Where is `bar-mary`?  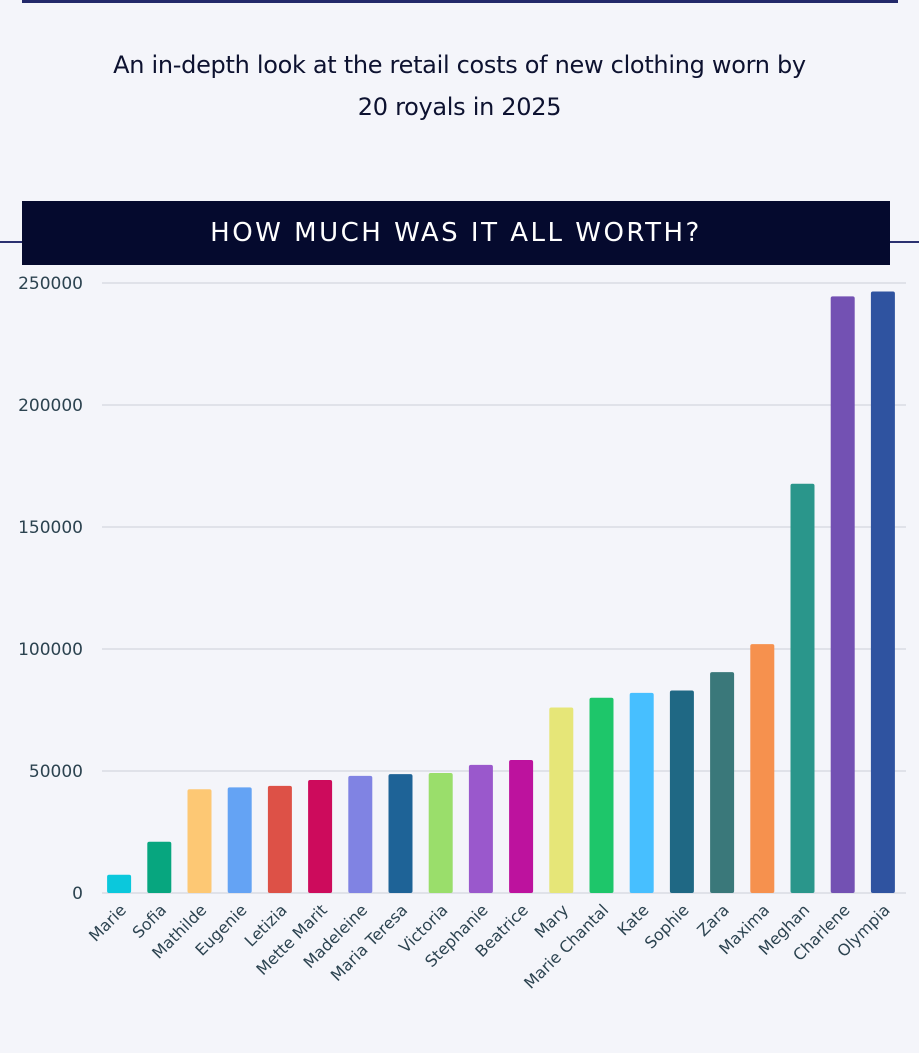
bar-mary is located at coordinates (561, 800).